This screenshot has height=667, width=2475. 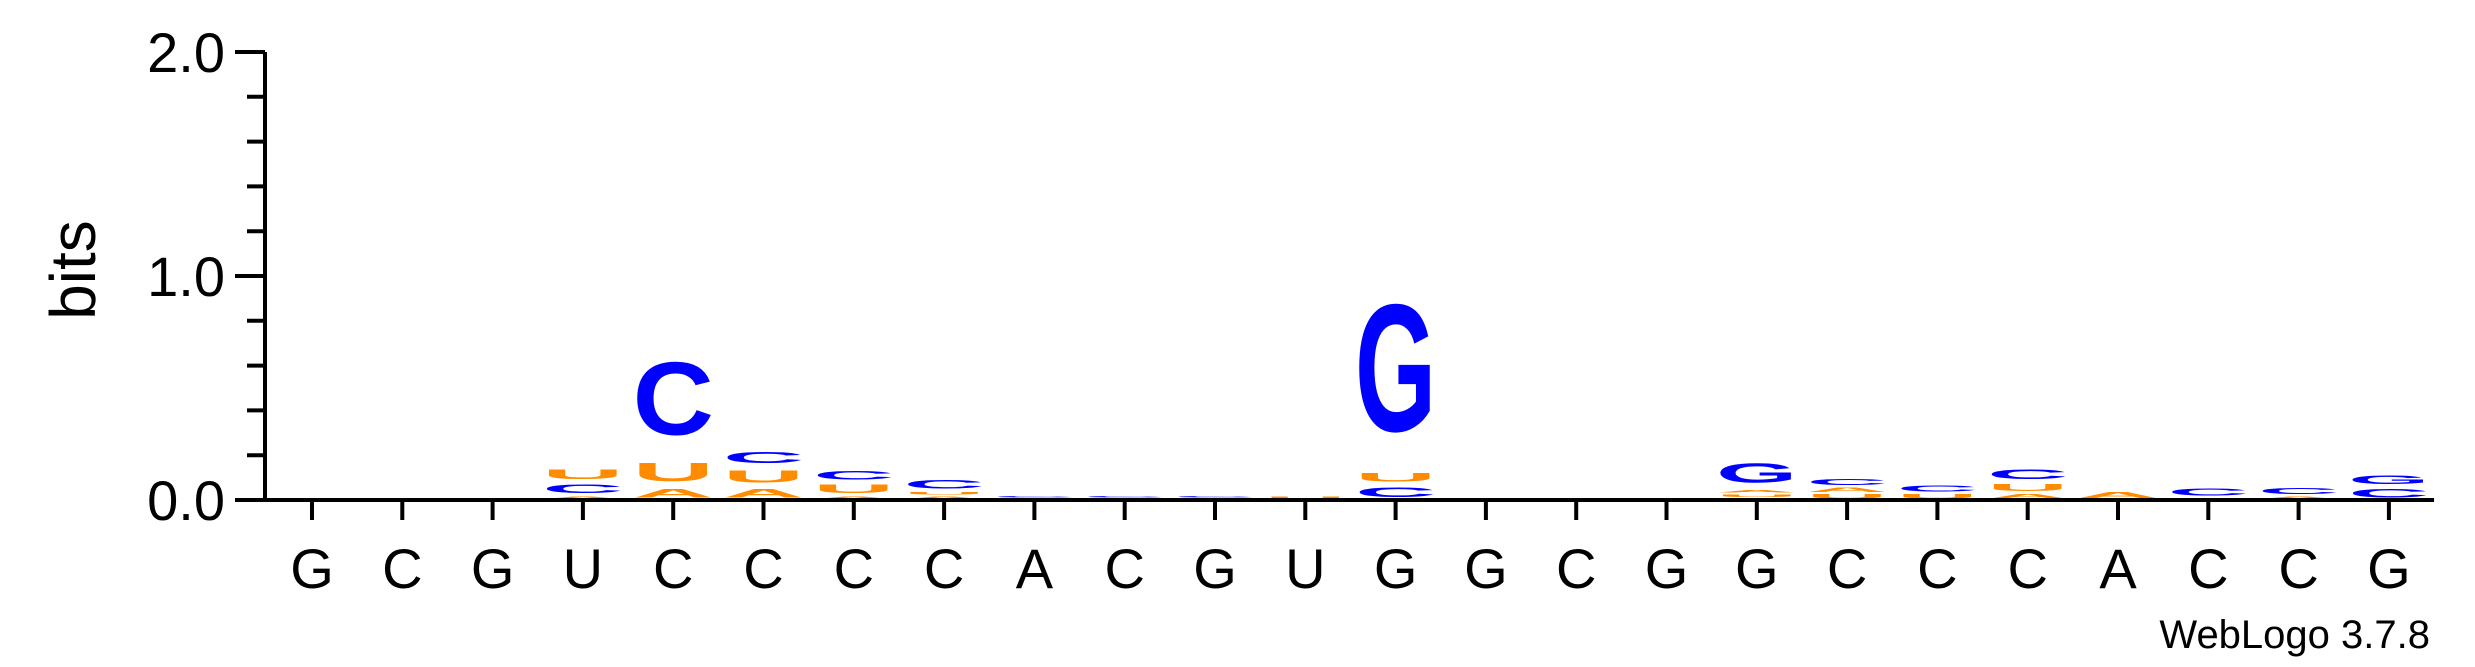 I want to click on y-tick-label: 2.0, so click(x=186, y=52).